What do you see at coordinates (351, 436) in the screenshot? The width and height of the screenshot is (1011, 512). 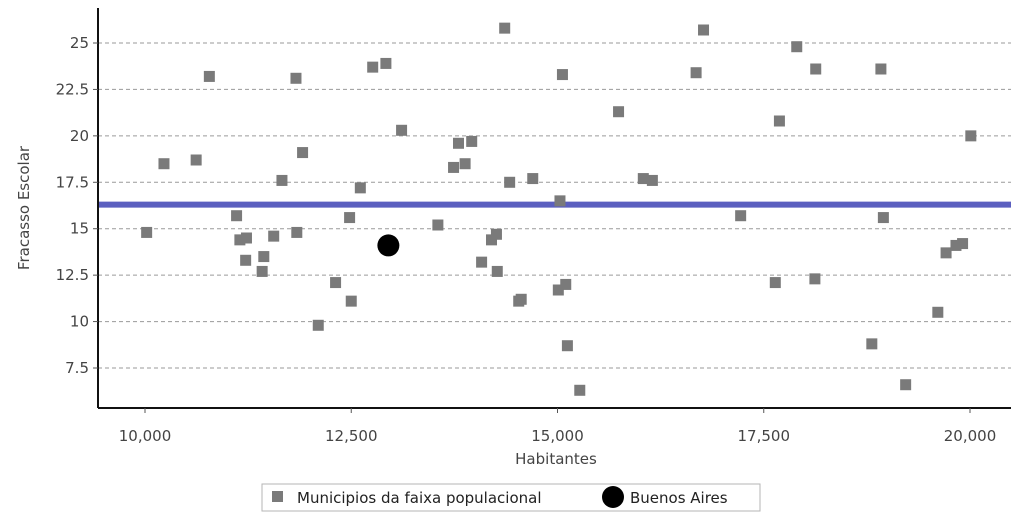 I see `x-tick-label: 12,500` at bounding box center [351, 436].